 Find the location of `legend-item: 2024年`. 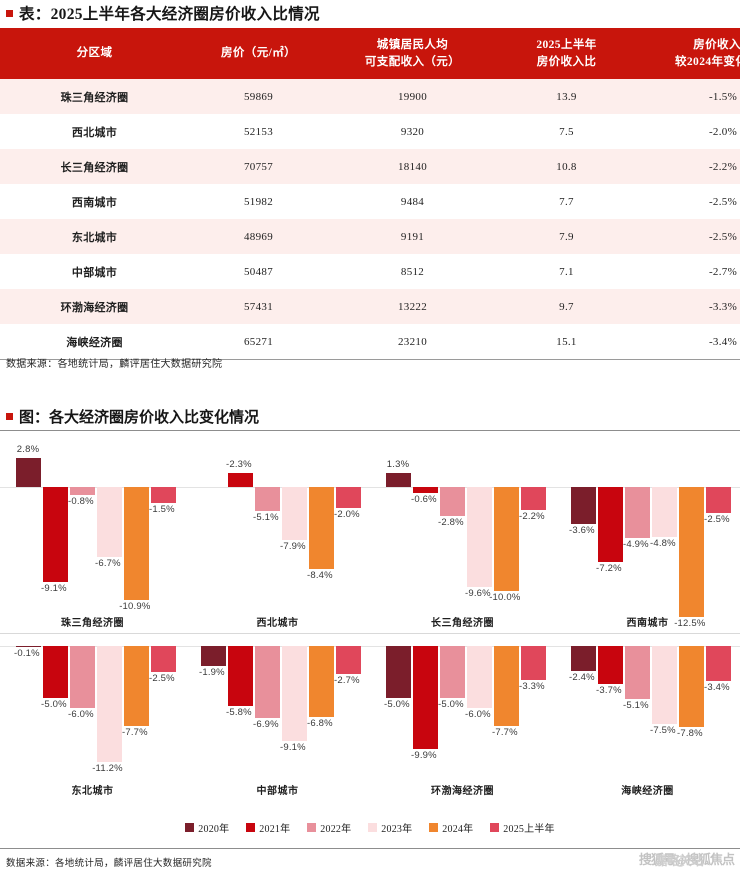

legend-item: 2024年 is located at coordinates (451, 827).